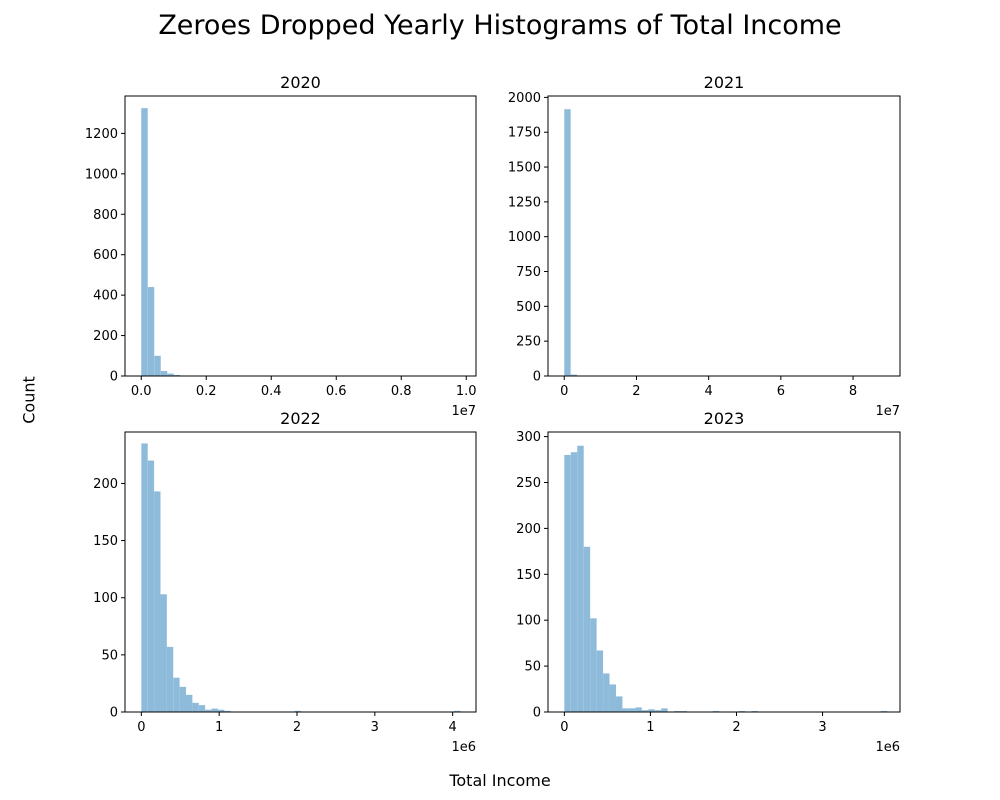  Describe the element at coordinates (141, 391) in the screenshot. I see `x-tick-label: 0.0` at that location.